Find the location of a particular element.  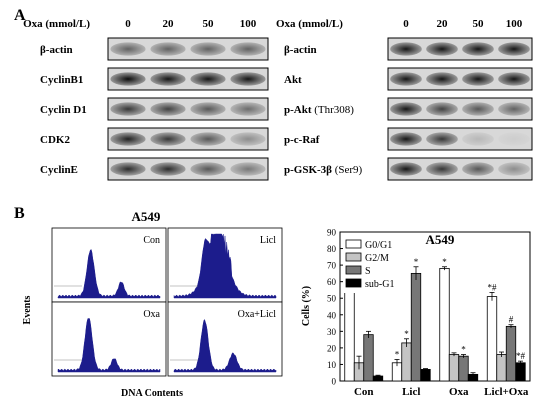

panel-a-label: A is located at coordinates (20, 15).